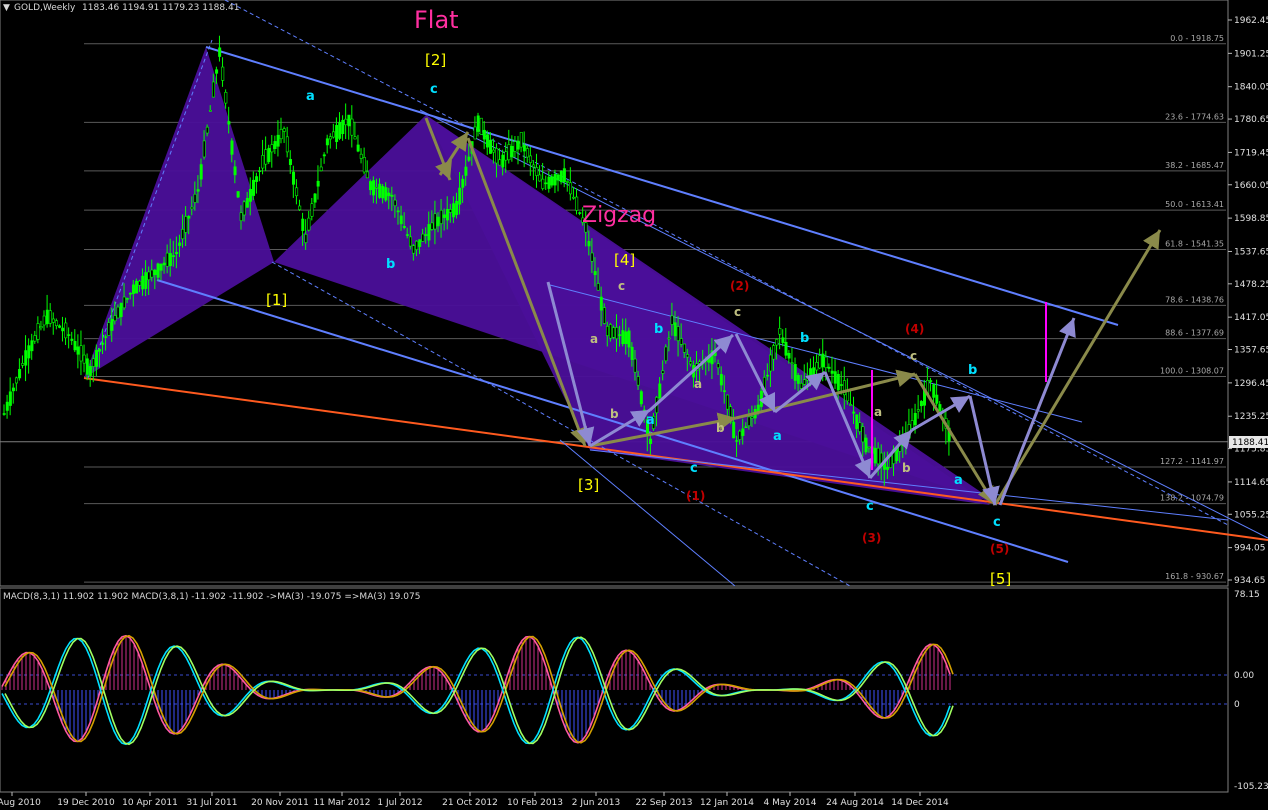 This screenshot has width=1268, height=810. What do you see at coordinates (1251, 153) in the screenshot?
I see `y-tick-label: 1719.45` at bounding box center [1251, 153].